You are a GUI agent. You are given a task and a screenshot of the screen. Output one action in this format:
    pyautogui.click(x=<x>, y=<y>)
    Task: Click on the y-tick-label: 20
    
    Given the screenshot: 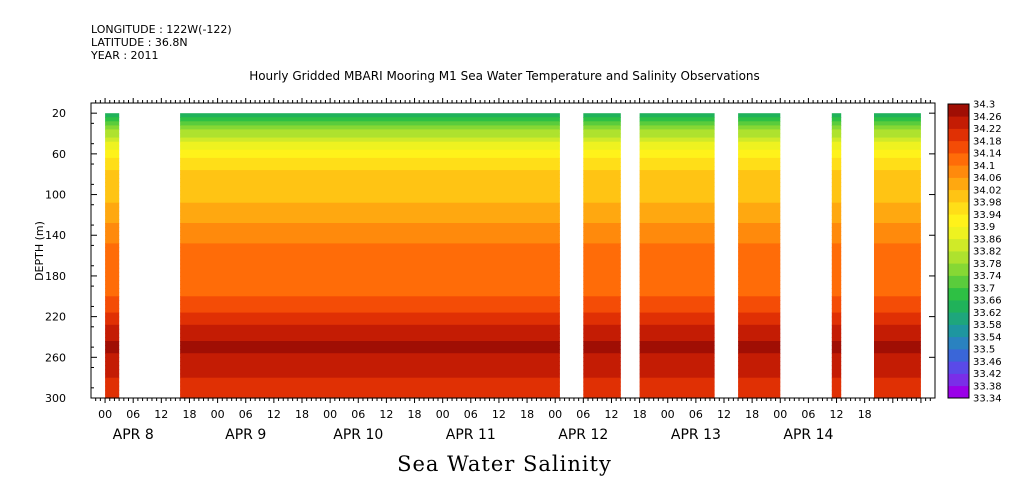 What is the action you would take?
    pyautogui.click(x=59, y=113)
    